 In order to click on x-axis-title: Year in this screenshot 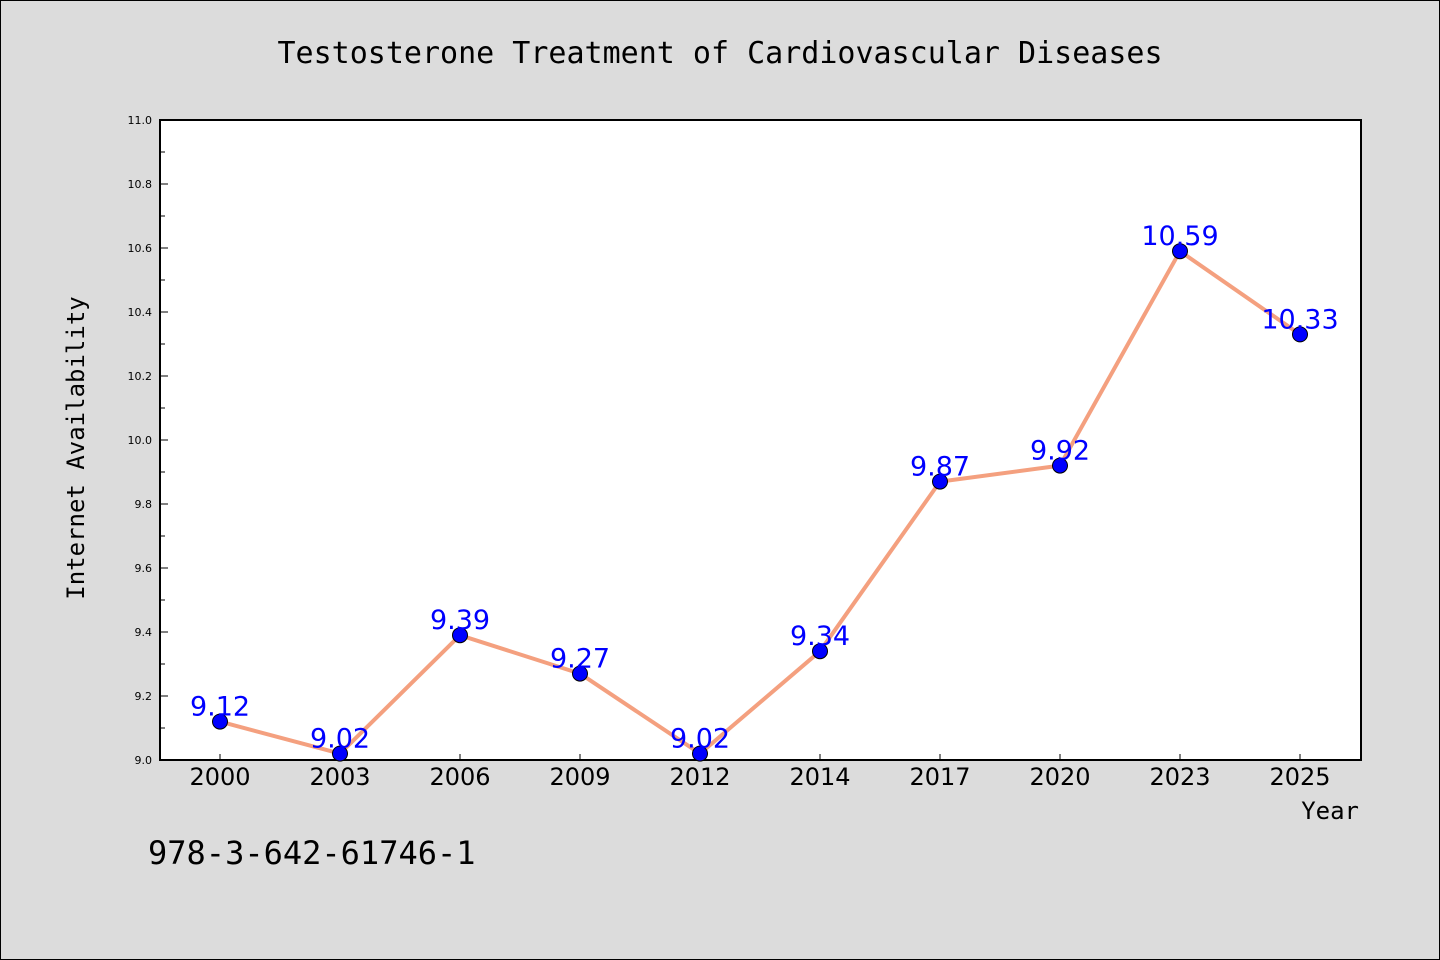, I will do `click(1330, 811)`.